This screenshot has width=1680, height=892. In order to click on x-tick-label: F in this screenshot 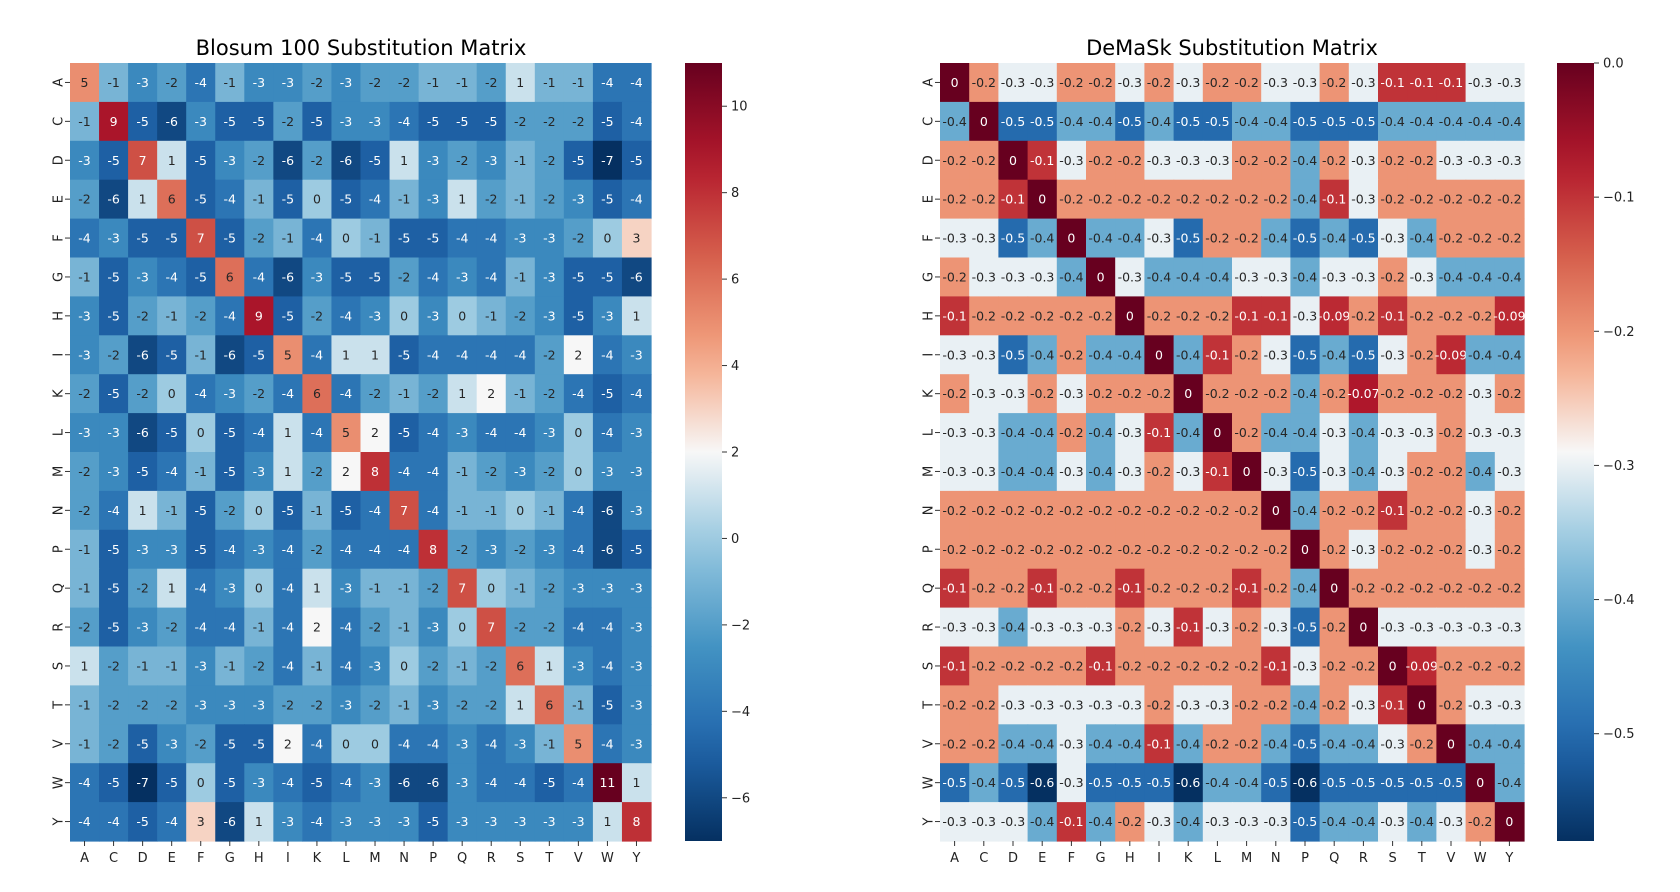, I will do `click(200, 858)`.